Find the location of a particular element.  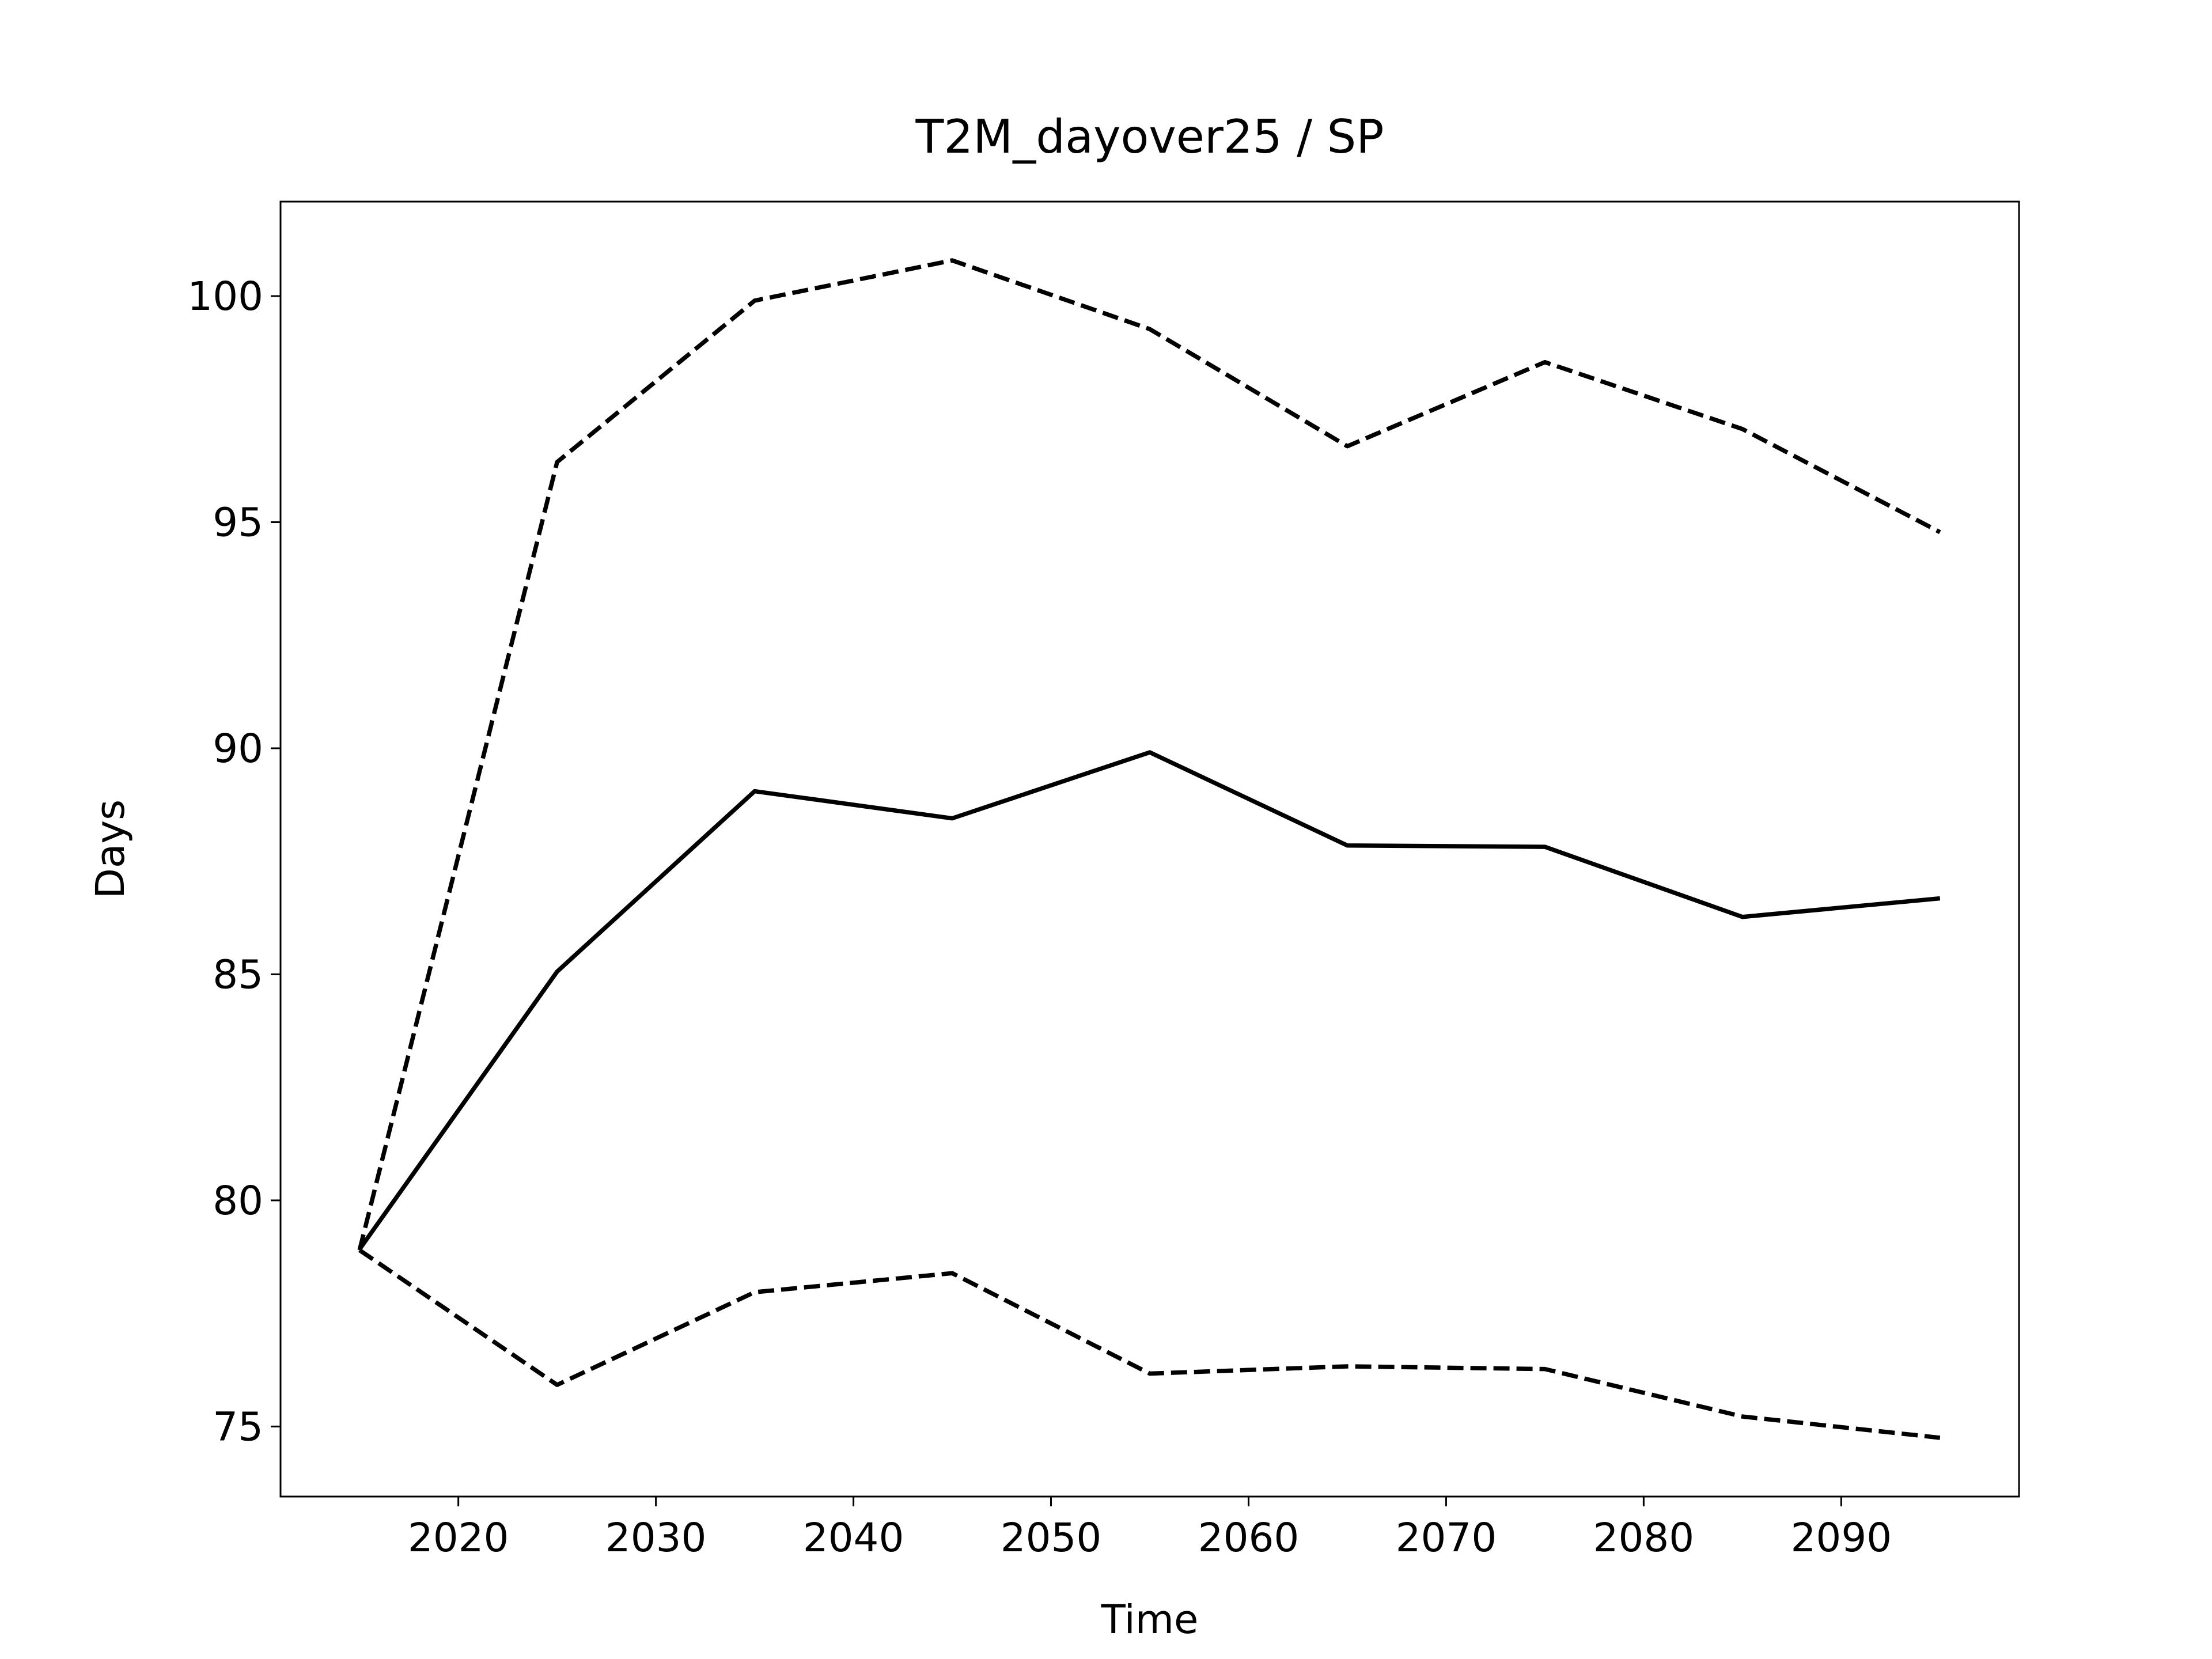

y-axis-label: Days is located at coordinates (111, 849).